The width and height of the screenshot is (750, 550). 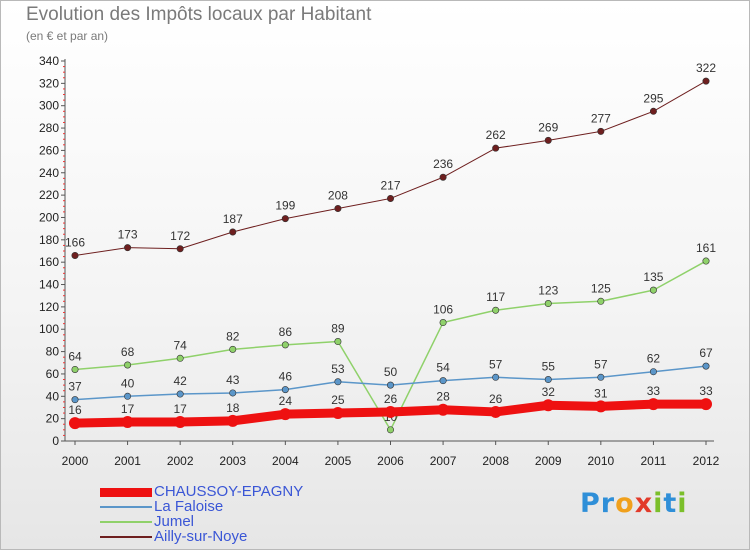 What do you see at coordinates (706, 461) in the screenshot?
I see `x-tick-label: 2012` at bounding box center [706, 461].